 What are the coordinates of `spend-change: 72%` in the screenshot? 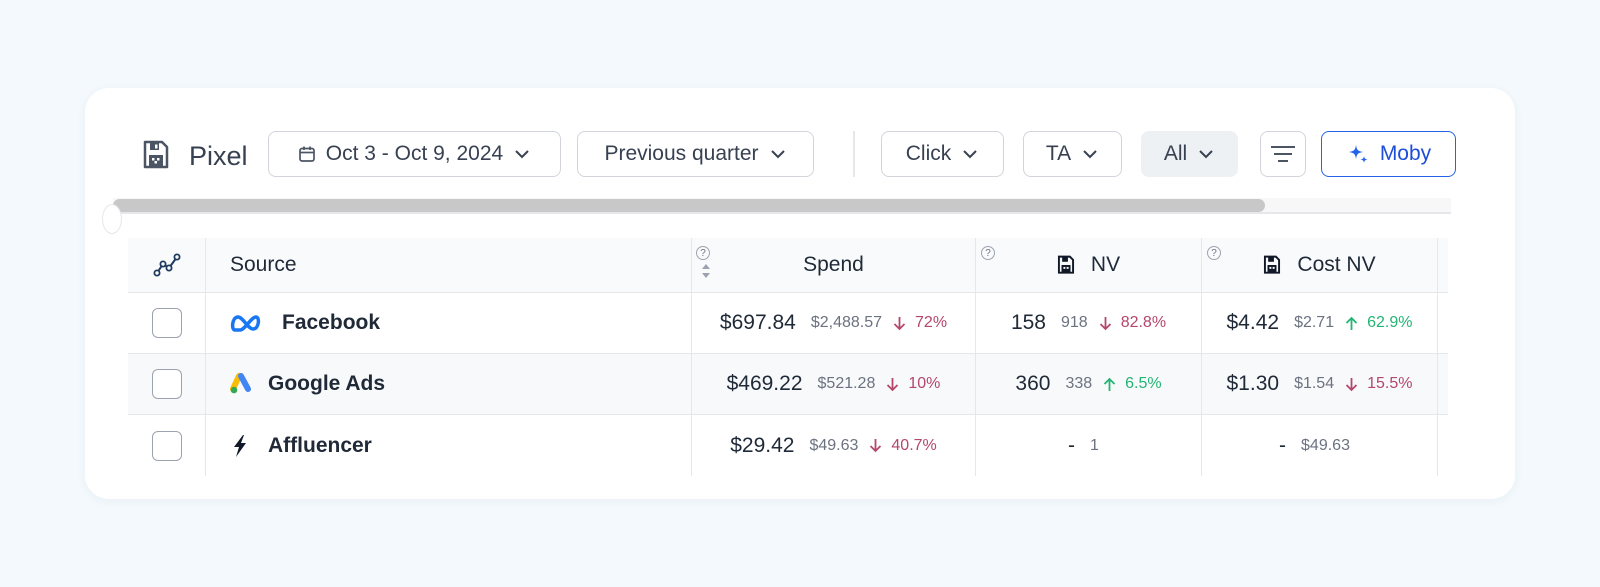 It's located at (931, 322).